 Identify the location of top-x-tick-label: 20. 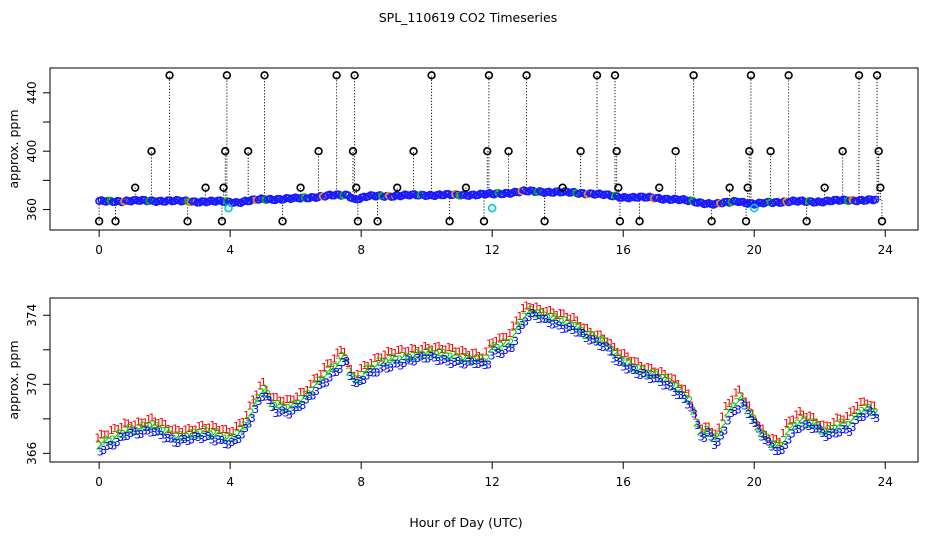
(754, 250).